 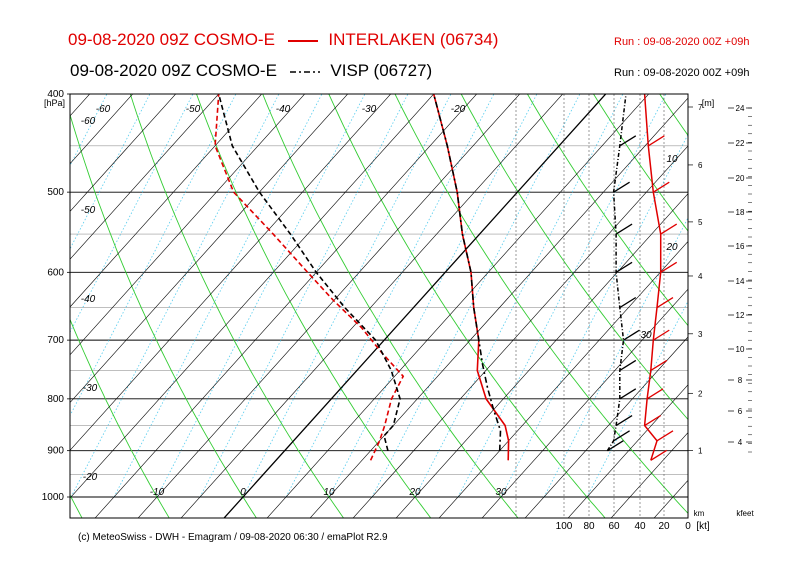 I want to click on pressure-tick-label: 700, so click(x=55, y=340).